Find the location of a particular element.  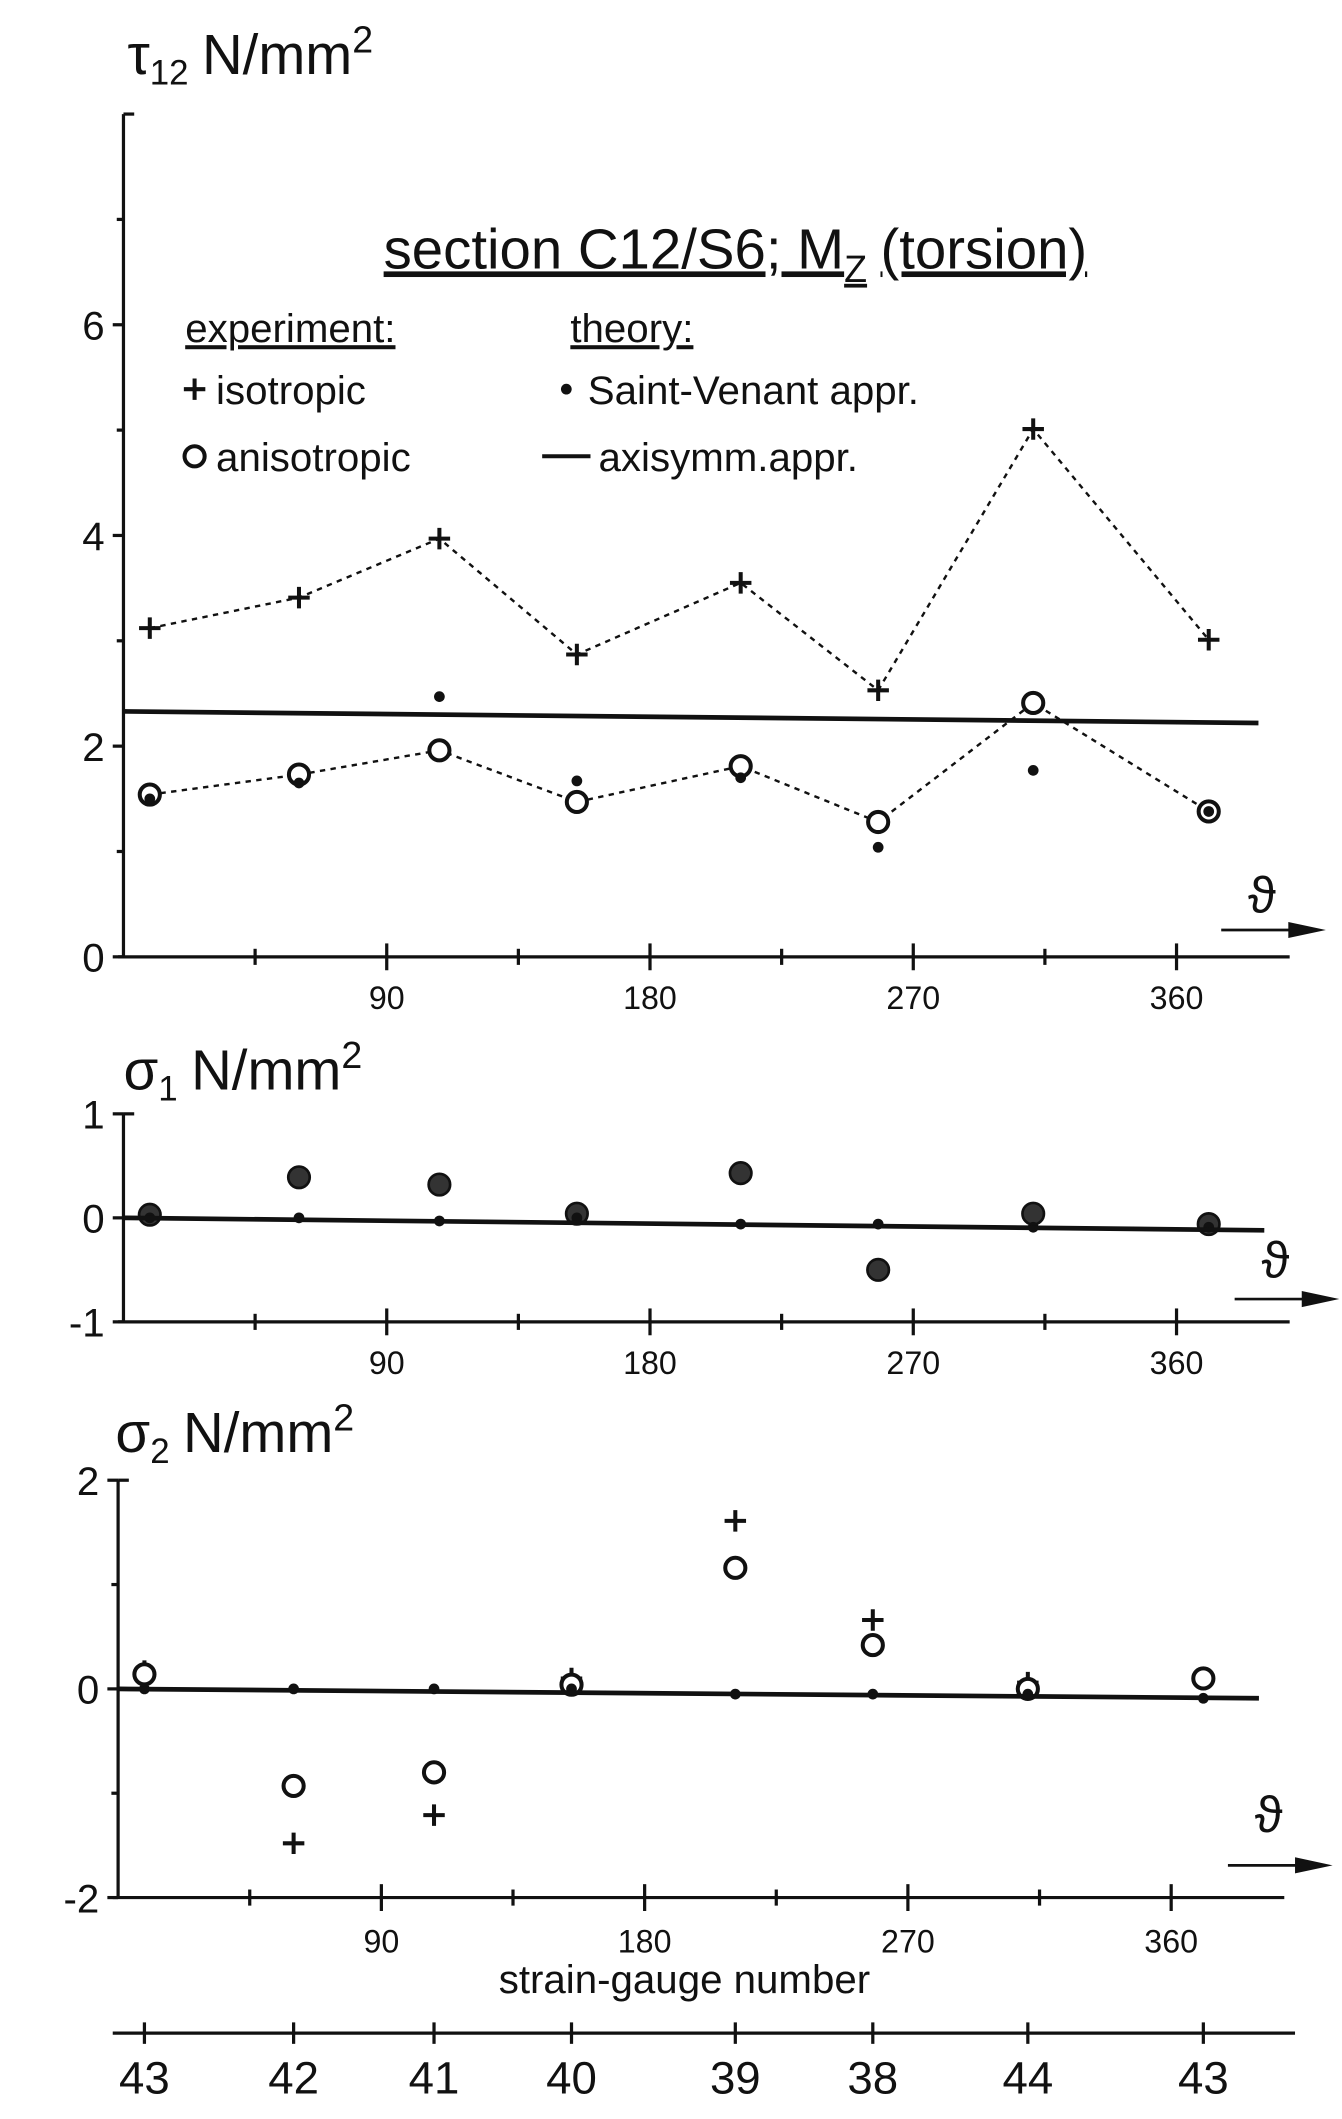

y-axis-label: σ1 N/mm2 is located at coordinates (242, 1071).